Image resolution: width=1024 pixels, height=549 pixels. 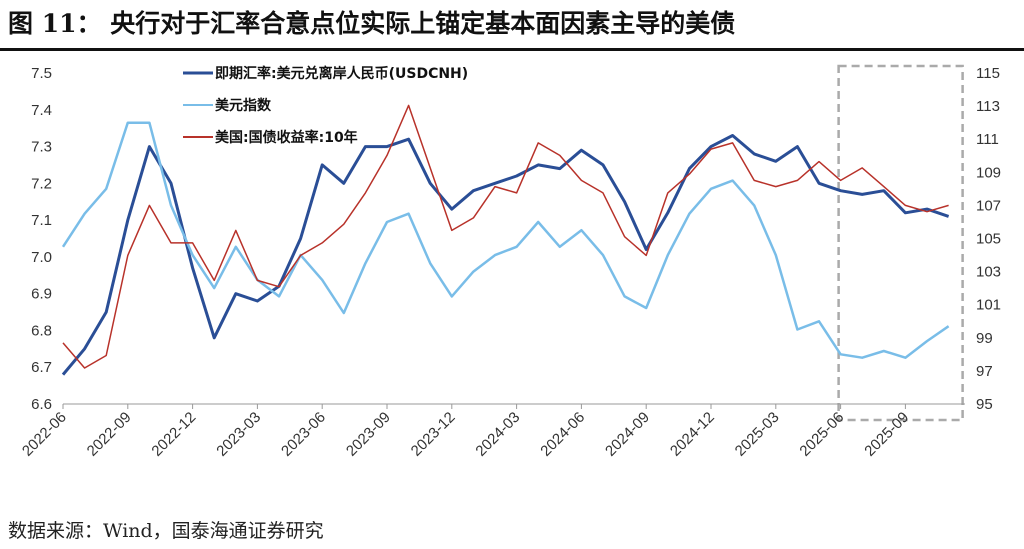 What do you see at coordinates (238, 434) in the screenshot?
I see `x-tick-label: 2023-03` at bounding box center [238, 434].